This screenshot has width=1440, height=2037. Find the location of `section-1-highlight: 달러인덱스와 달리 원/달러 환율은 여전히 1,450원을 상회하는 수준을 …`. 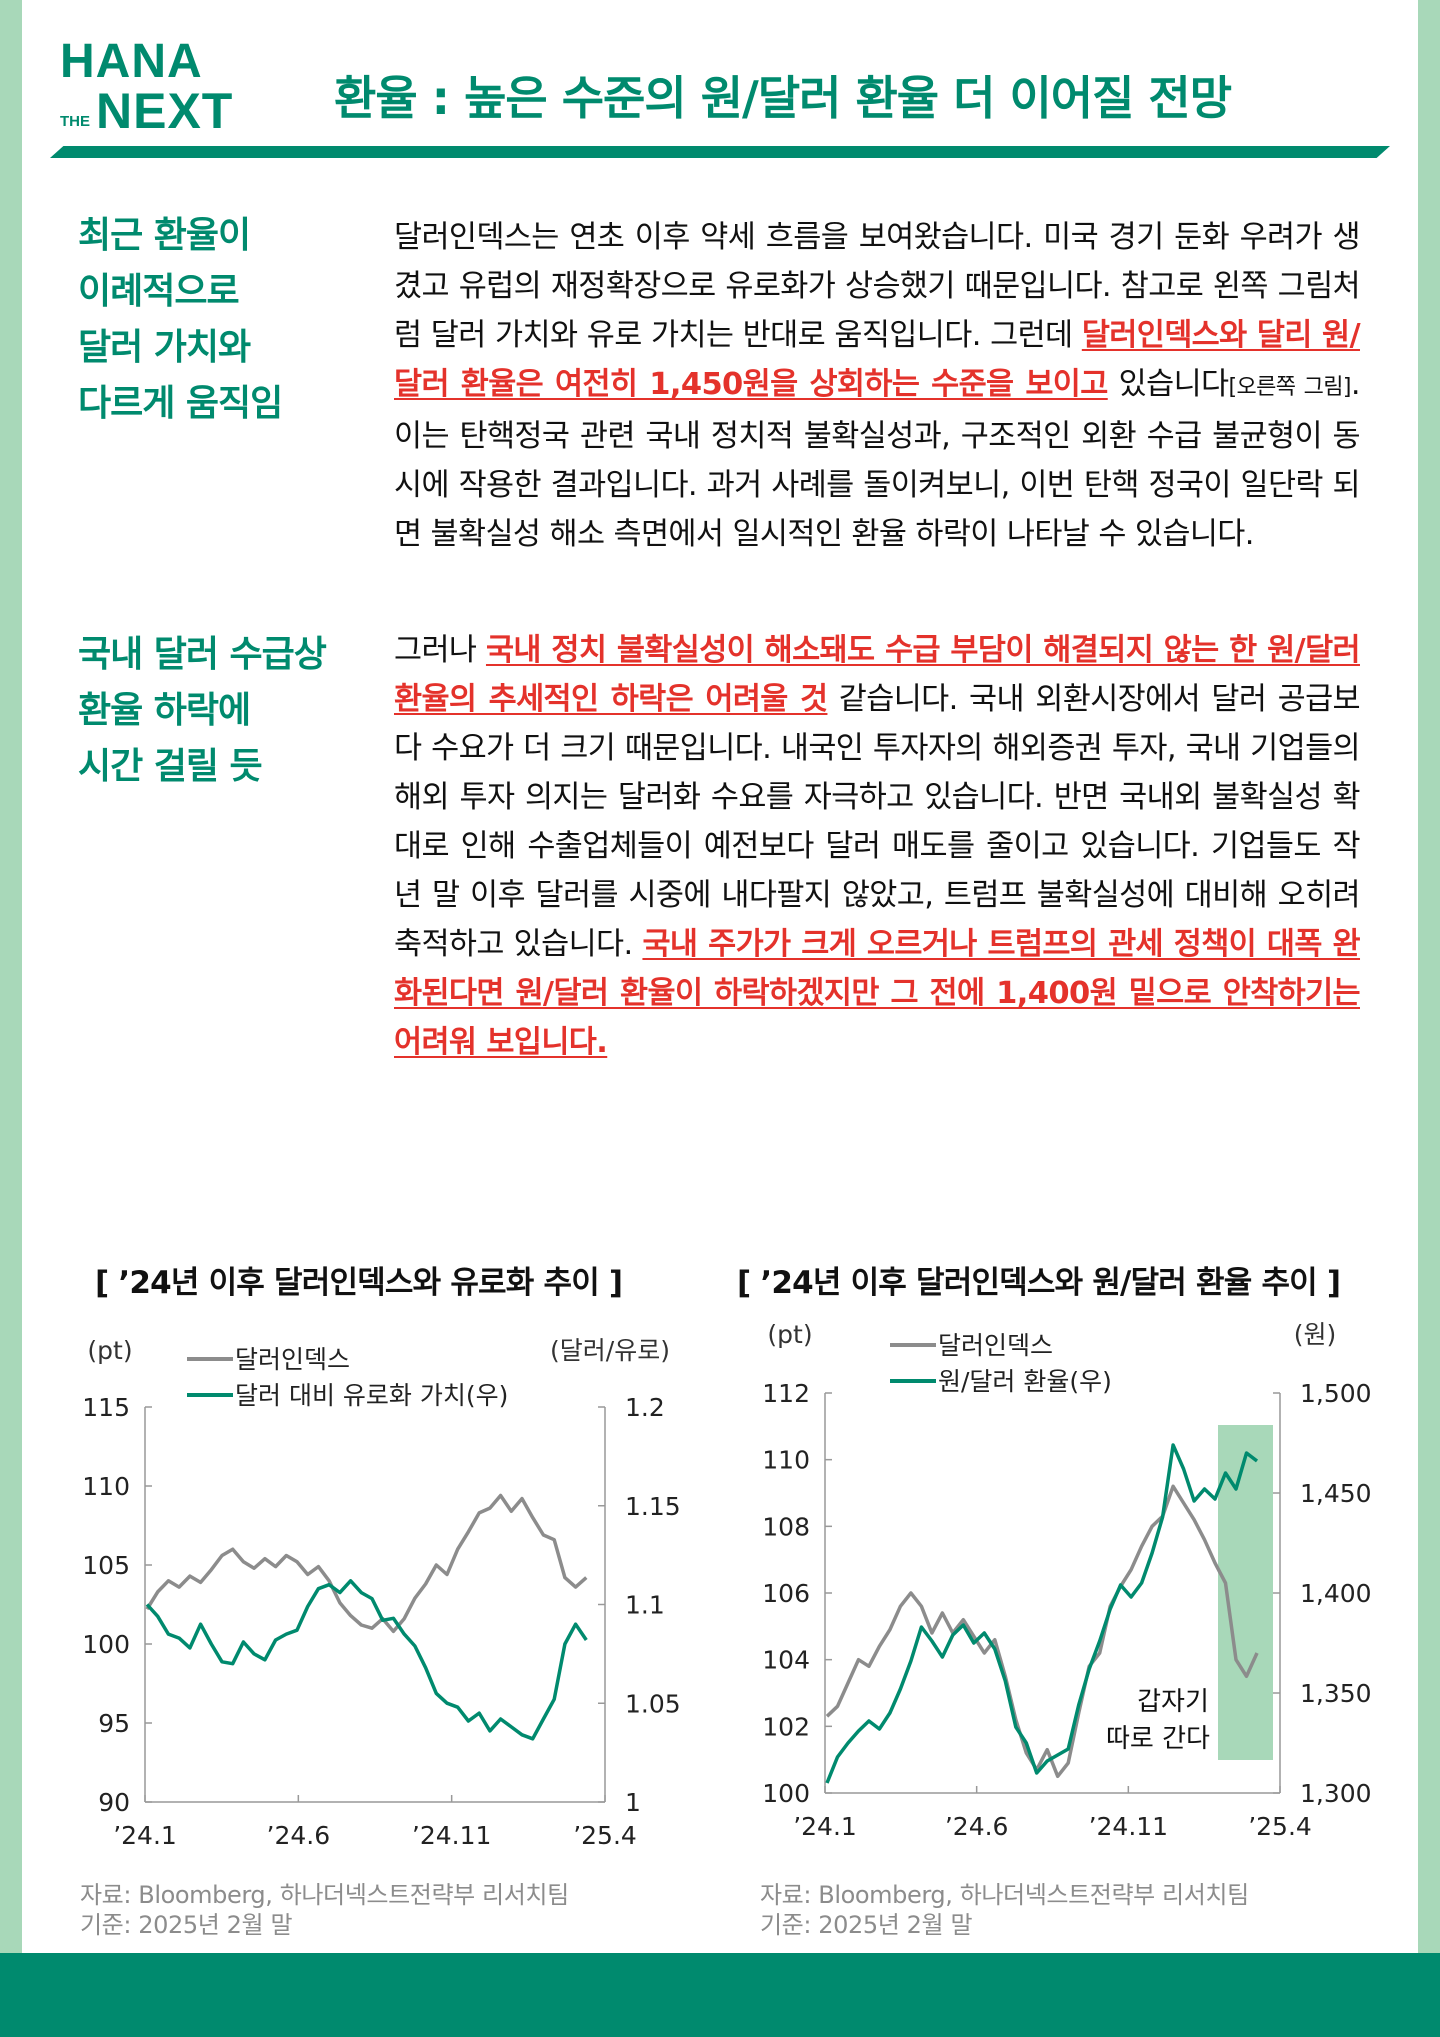

section-1-highlight: 달러인덱스와 달리 원/달러 환율은 여전히 1,450원을 상회하는 수준을 … is located at coordinates (877, 360).